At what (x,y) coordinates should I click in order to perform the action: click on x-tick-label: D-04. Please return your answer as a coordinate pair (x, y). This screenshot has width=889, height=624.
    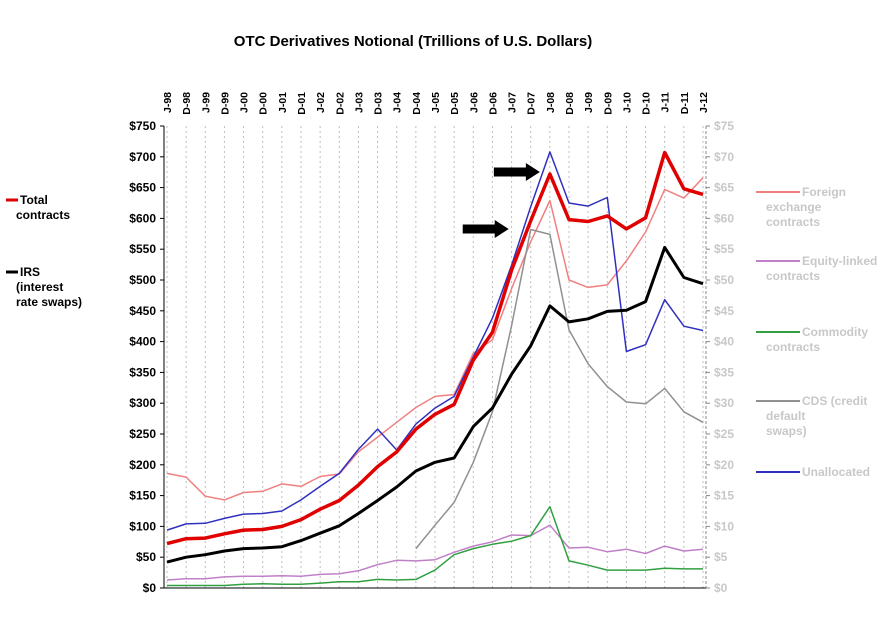
    Looking at the image, I should click on (417, 103).